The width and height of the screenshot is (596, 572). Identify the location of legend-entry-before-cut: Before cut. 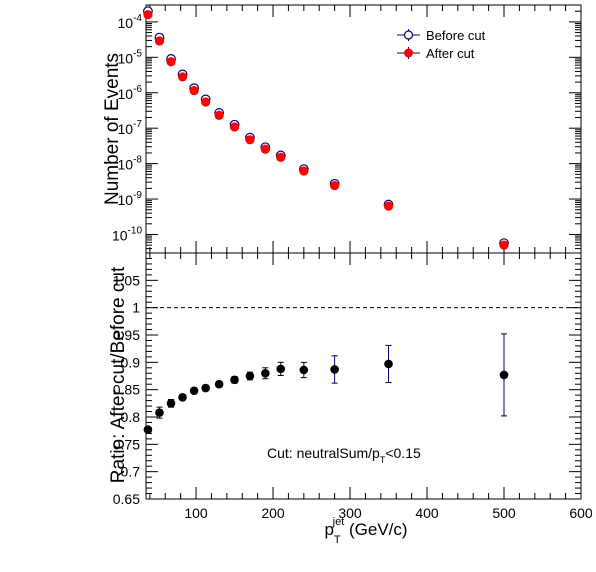
(441, 35).